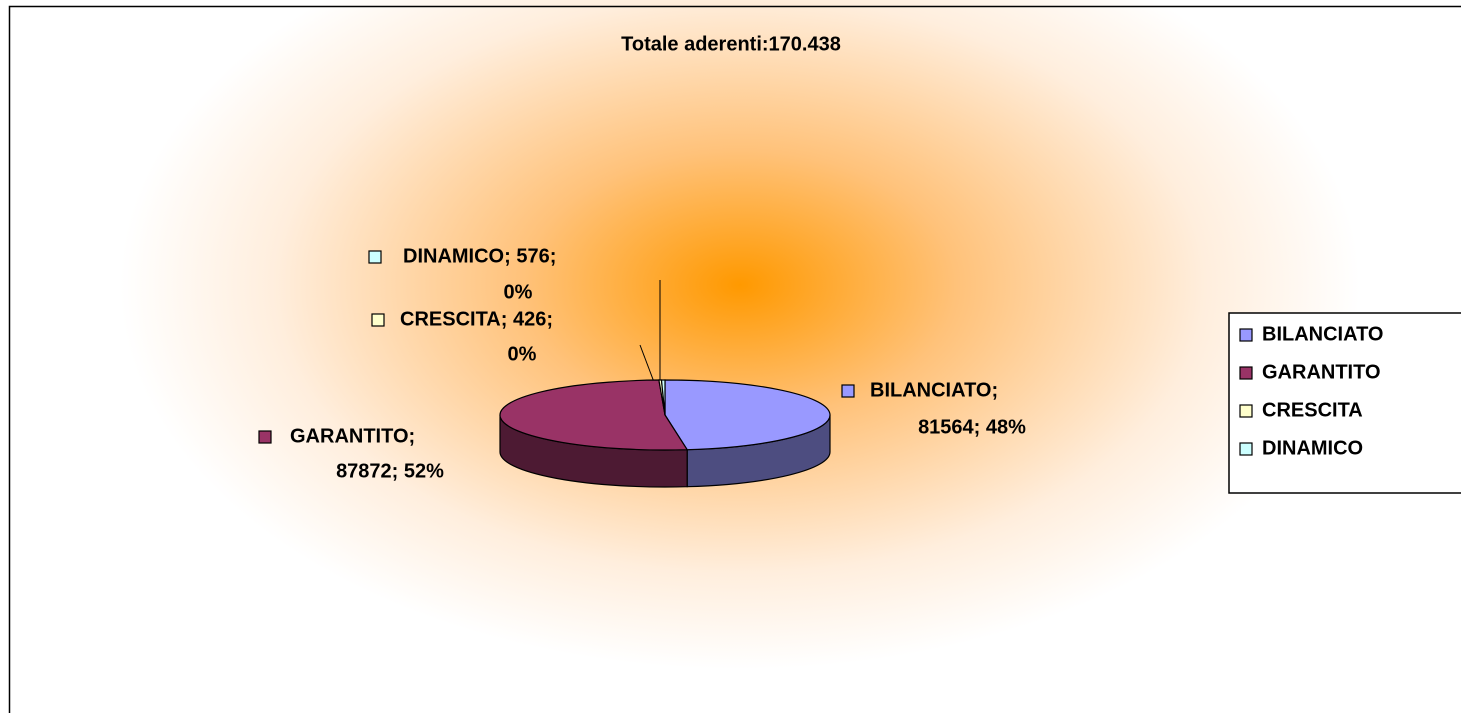  I want to click on legend-label: BILANCIATO, so click(1322, 334).